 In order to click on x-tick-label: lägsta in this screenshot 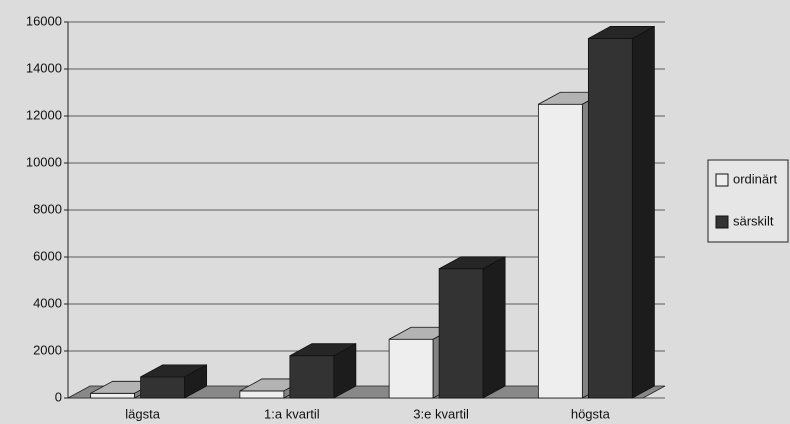, I will do `click(142, 413)`.